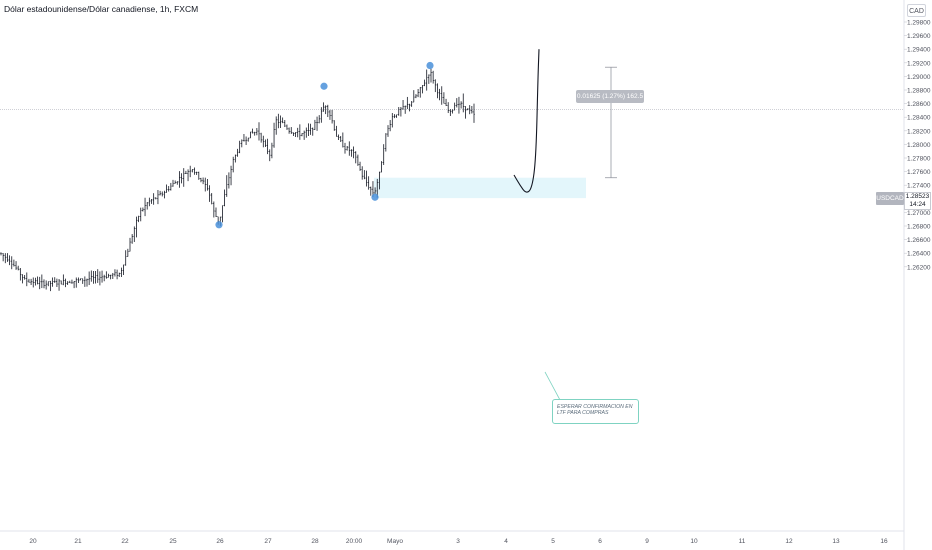 The height and width of the screenshot is (550, 932). I want to click on candle-countdown: 14:24, so click(917, 204).